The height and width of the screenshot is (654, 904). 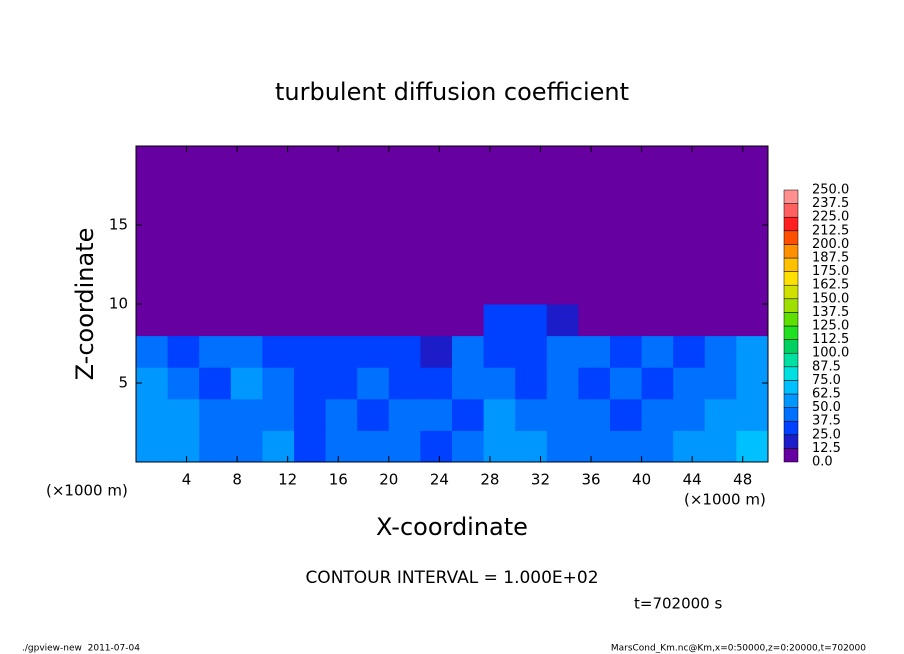 What do you see at coordinates (830, 339) in the screenshot?
I see `colorbar-label: 112.5` at bounding box center [830, 339].